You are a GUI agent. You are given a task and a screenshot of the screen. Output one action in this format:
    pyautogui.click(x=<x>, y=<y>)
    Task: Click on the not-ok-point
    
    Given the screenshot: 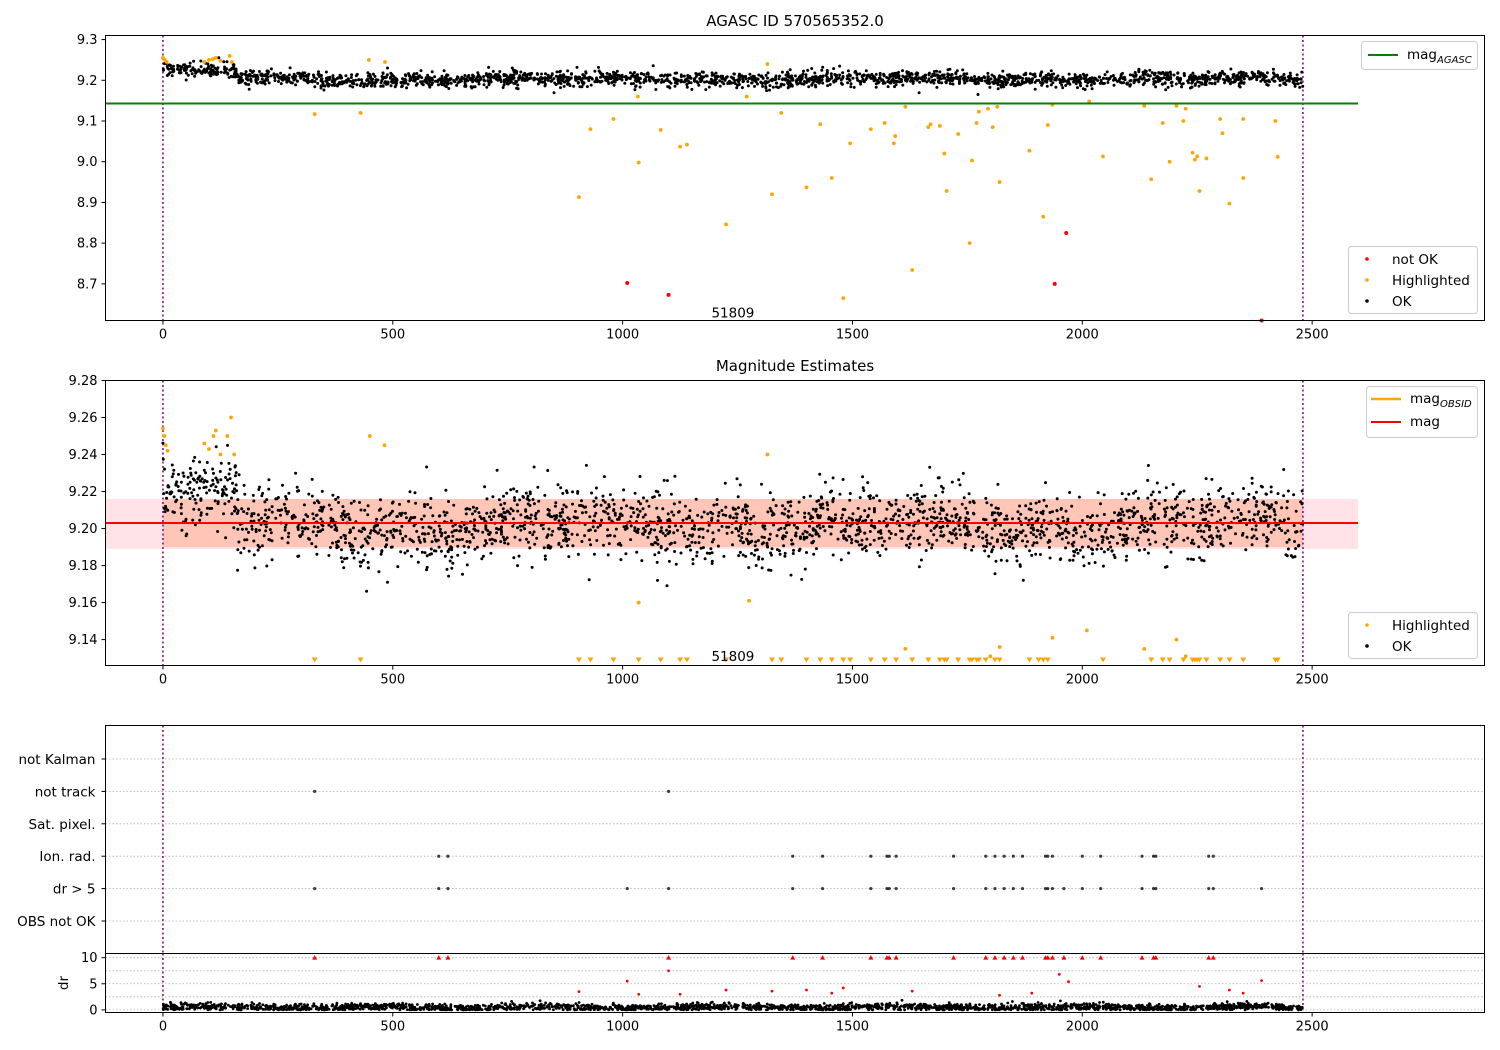 What is the action you would take?
    pyautogui.click(x=1066, y=232)
    